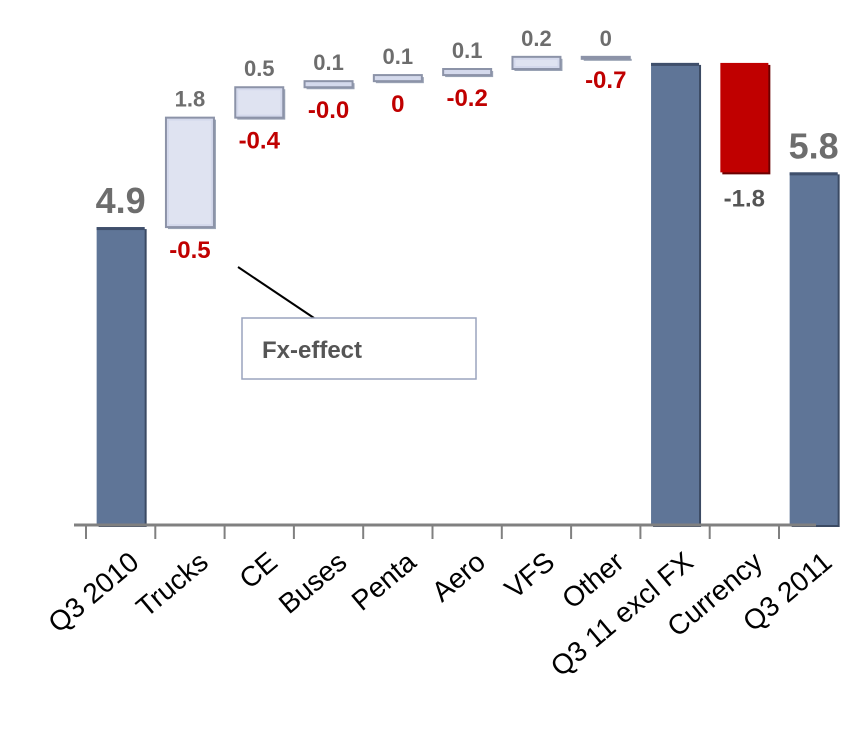 The height and width of the screenshot is (733, 845). I want to click on fx-effect-label: -0.5, so click(189, 250).